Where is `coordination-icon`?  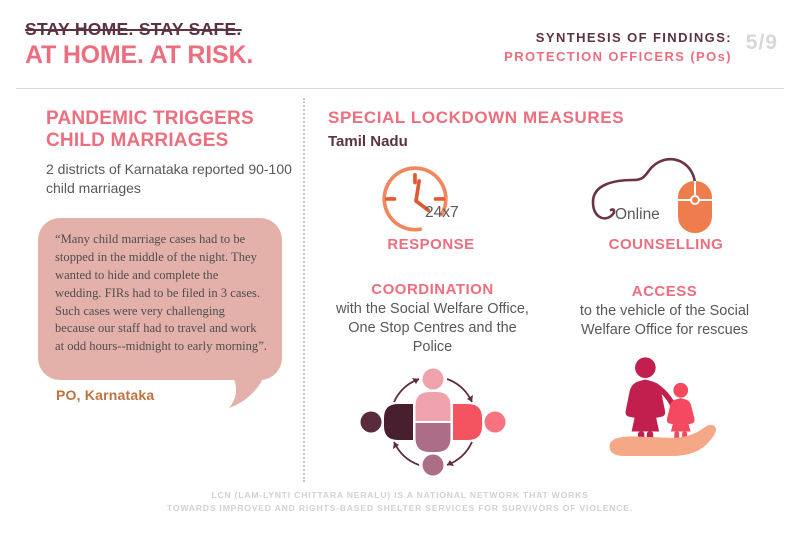
coordination-icon is located at coordinates (432, 422).